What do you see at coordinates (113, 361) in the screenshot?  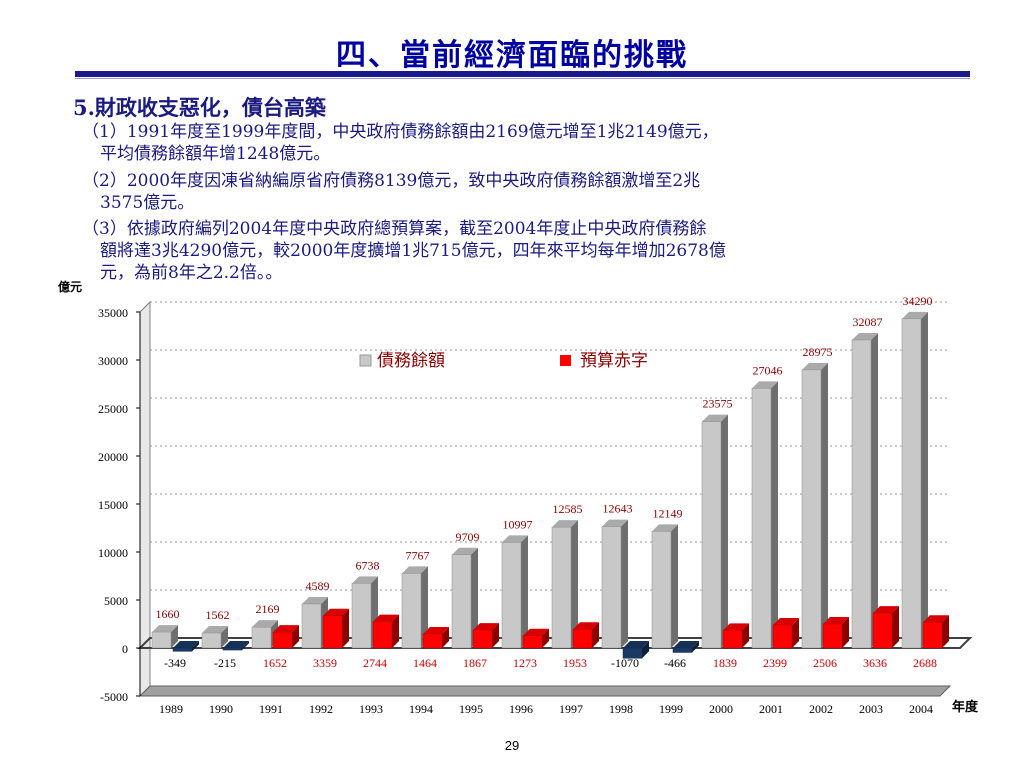 I see `y-tick-label: 30000` at bounding box center [113, 361].